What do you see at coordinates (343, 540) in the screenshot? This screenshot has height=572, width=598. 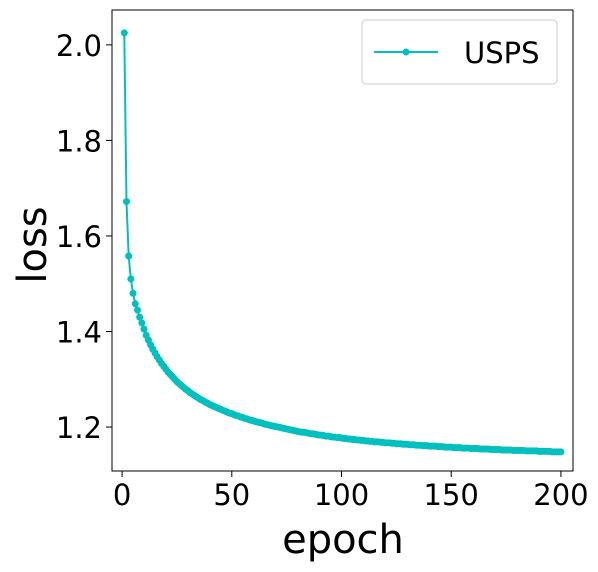 I see `x-axis-label: epoch` at bounding box center [343, 540].